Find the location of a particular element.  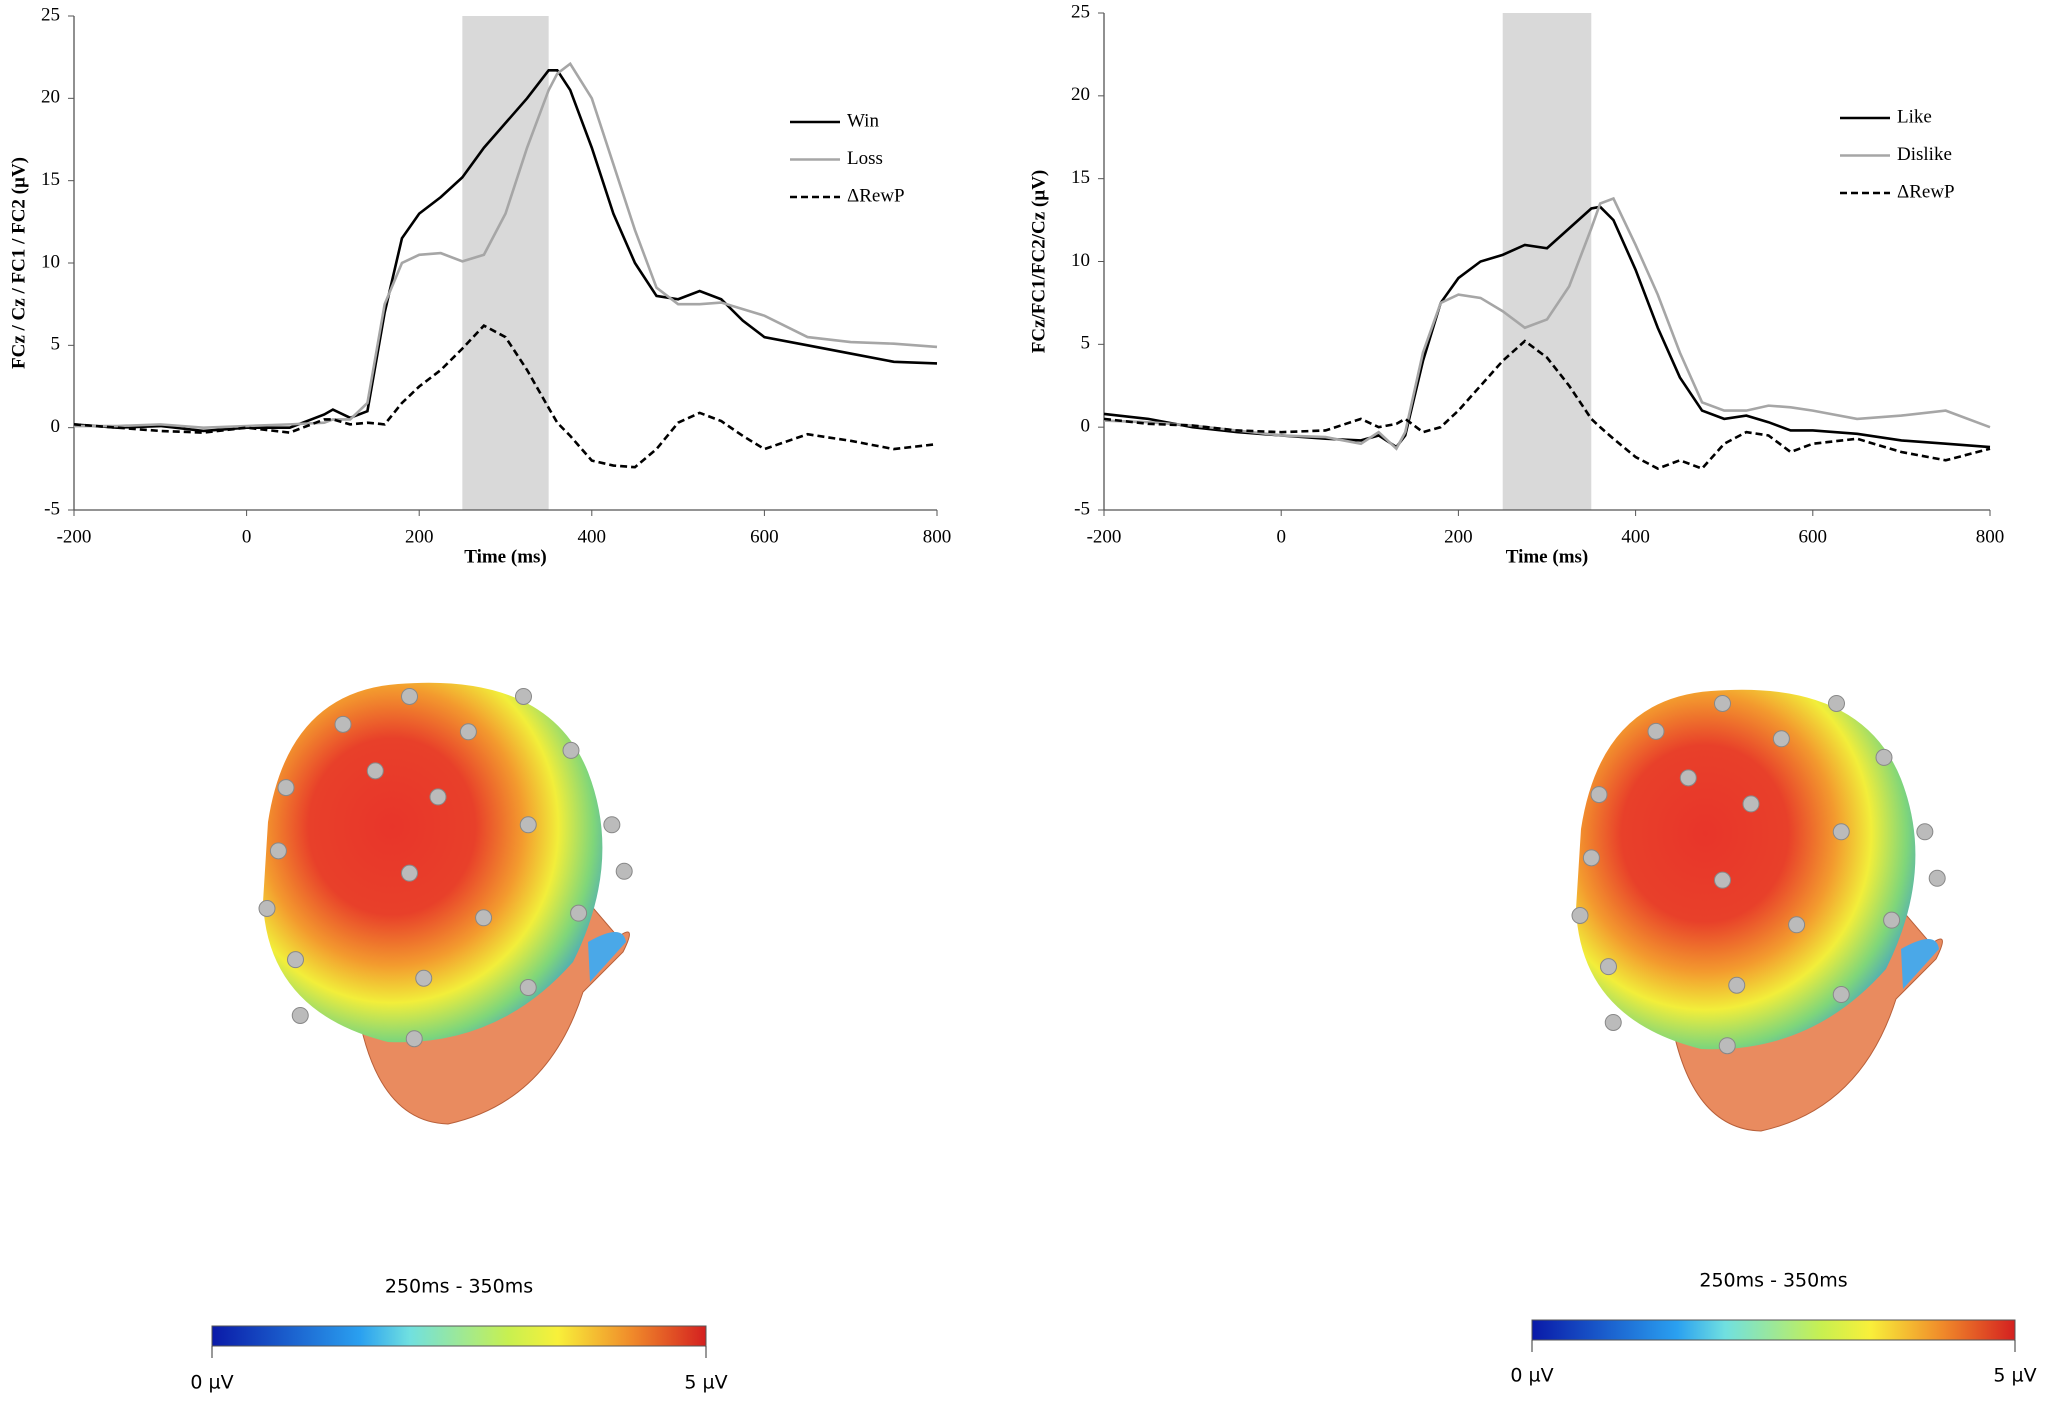

legend-label: Dislike is located at coordinates (1924, 154).